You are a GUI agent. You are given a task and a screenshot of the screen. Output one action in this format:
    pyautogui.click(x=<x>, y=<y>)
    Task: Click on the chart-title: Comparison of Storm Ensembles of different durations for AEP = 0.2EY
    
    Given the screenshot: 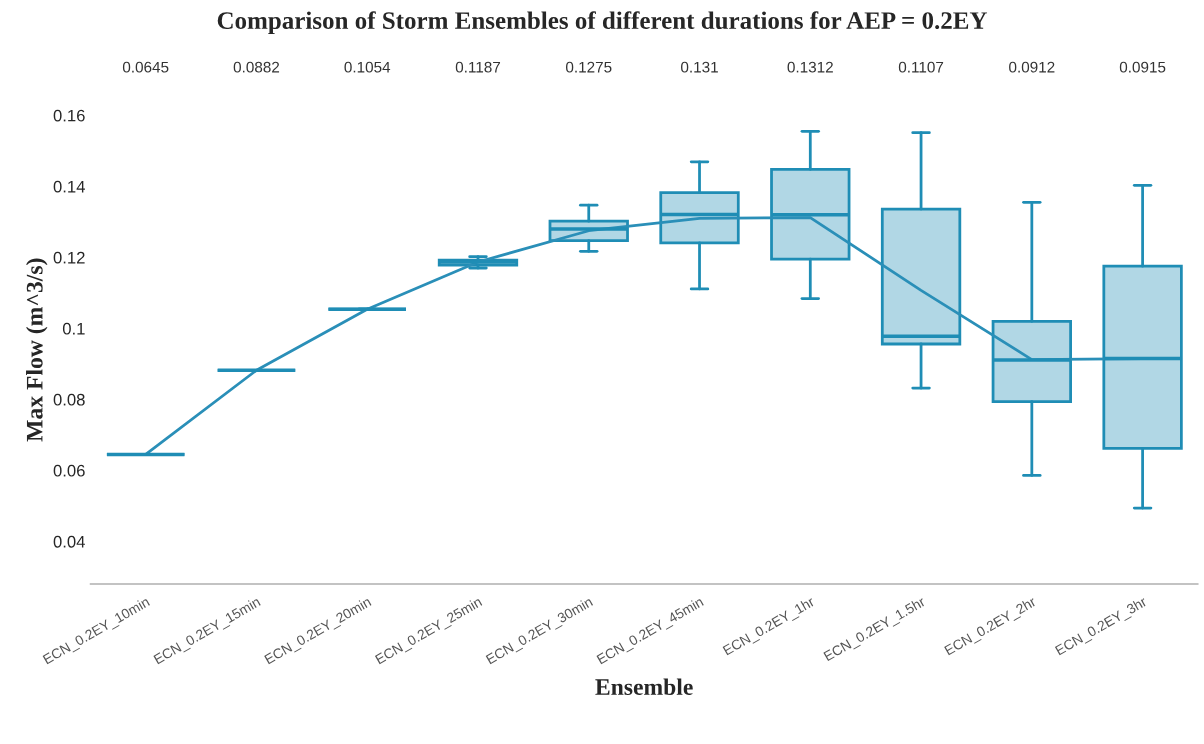 What is the action you would take?
    pyautogui.click(x=602, y=23)
    